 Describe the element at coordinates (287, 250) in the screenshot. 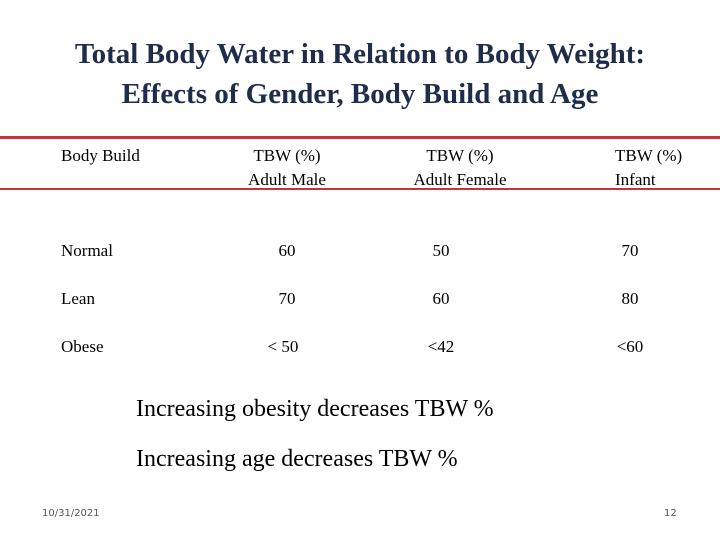

I see `cell-normal-male: 60` at that location.